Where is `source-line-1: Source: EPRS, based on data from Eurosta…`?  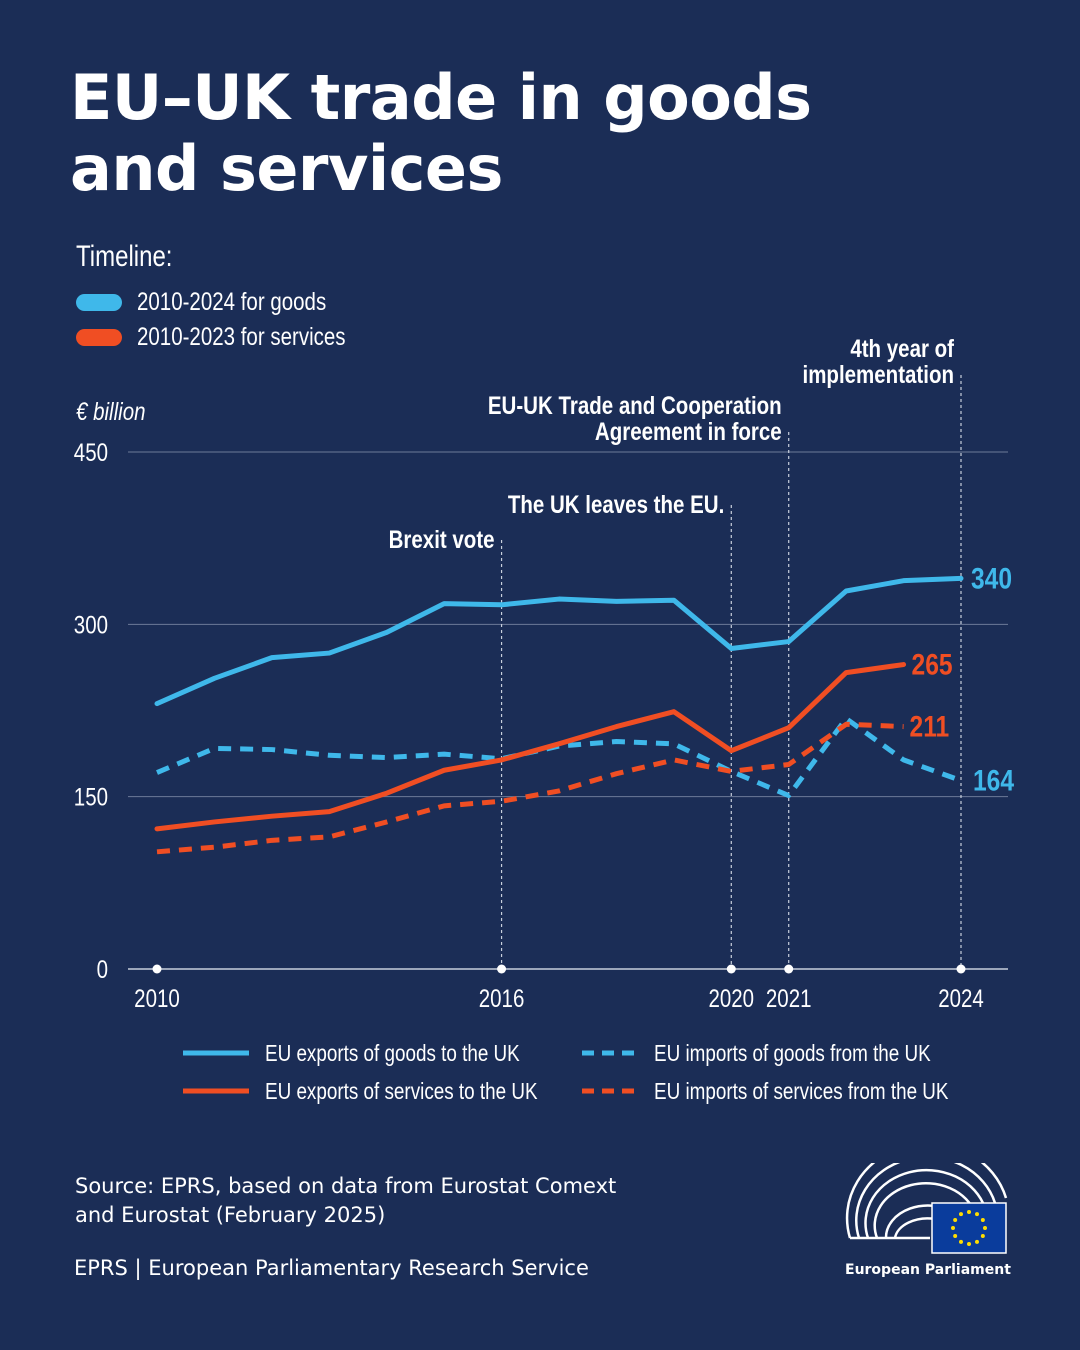
source-line-1: Source: EPRS, based on data from Eurosta… is located at coordinates (346, 1186).